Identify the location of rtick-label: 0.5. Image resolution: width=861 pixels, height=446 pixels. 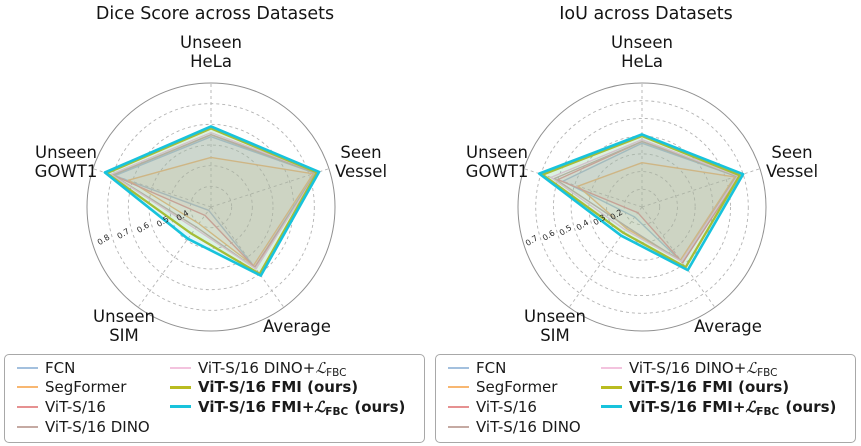
(566, 230).